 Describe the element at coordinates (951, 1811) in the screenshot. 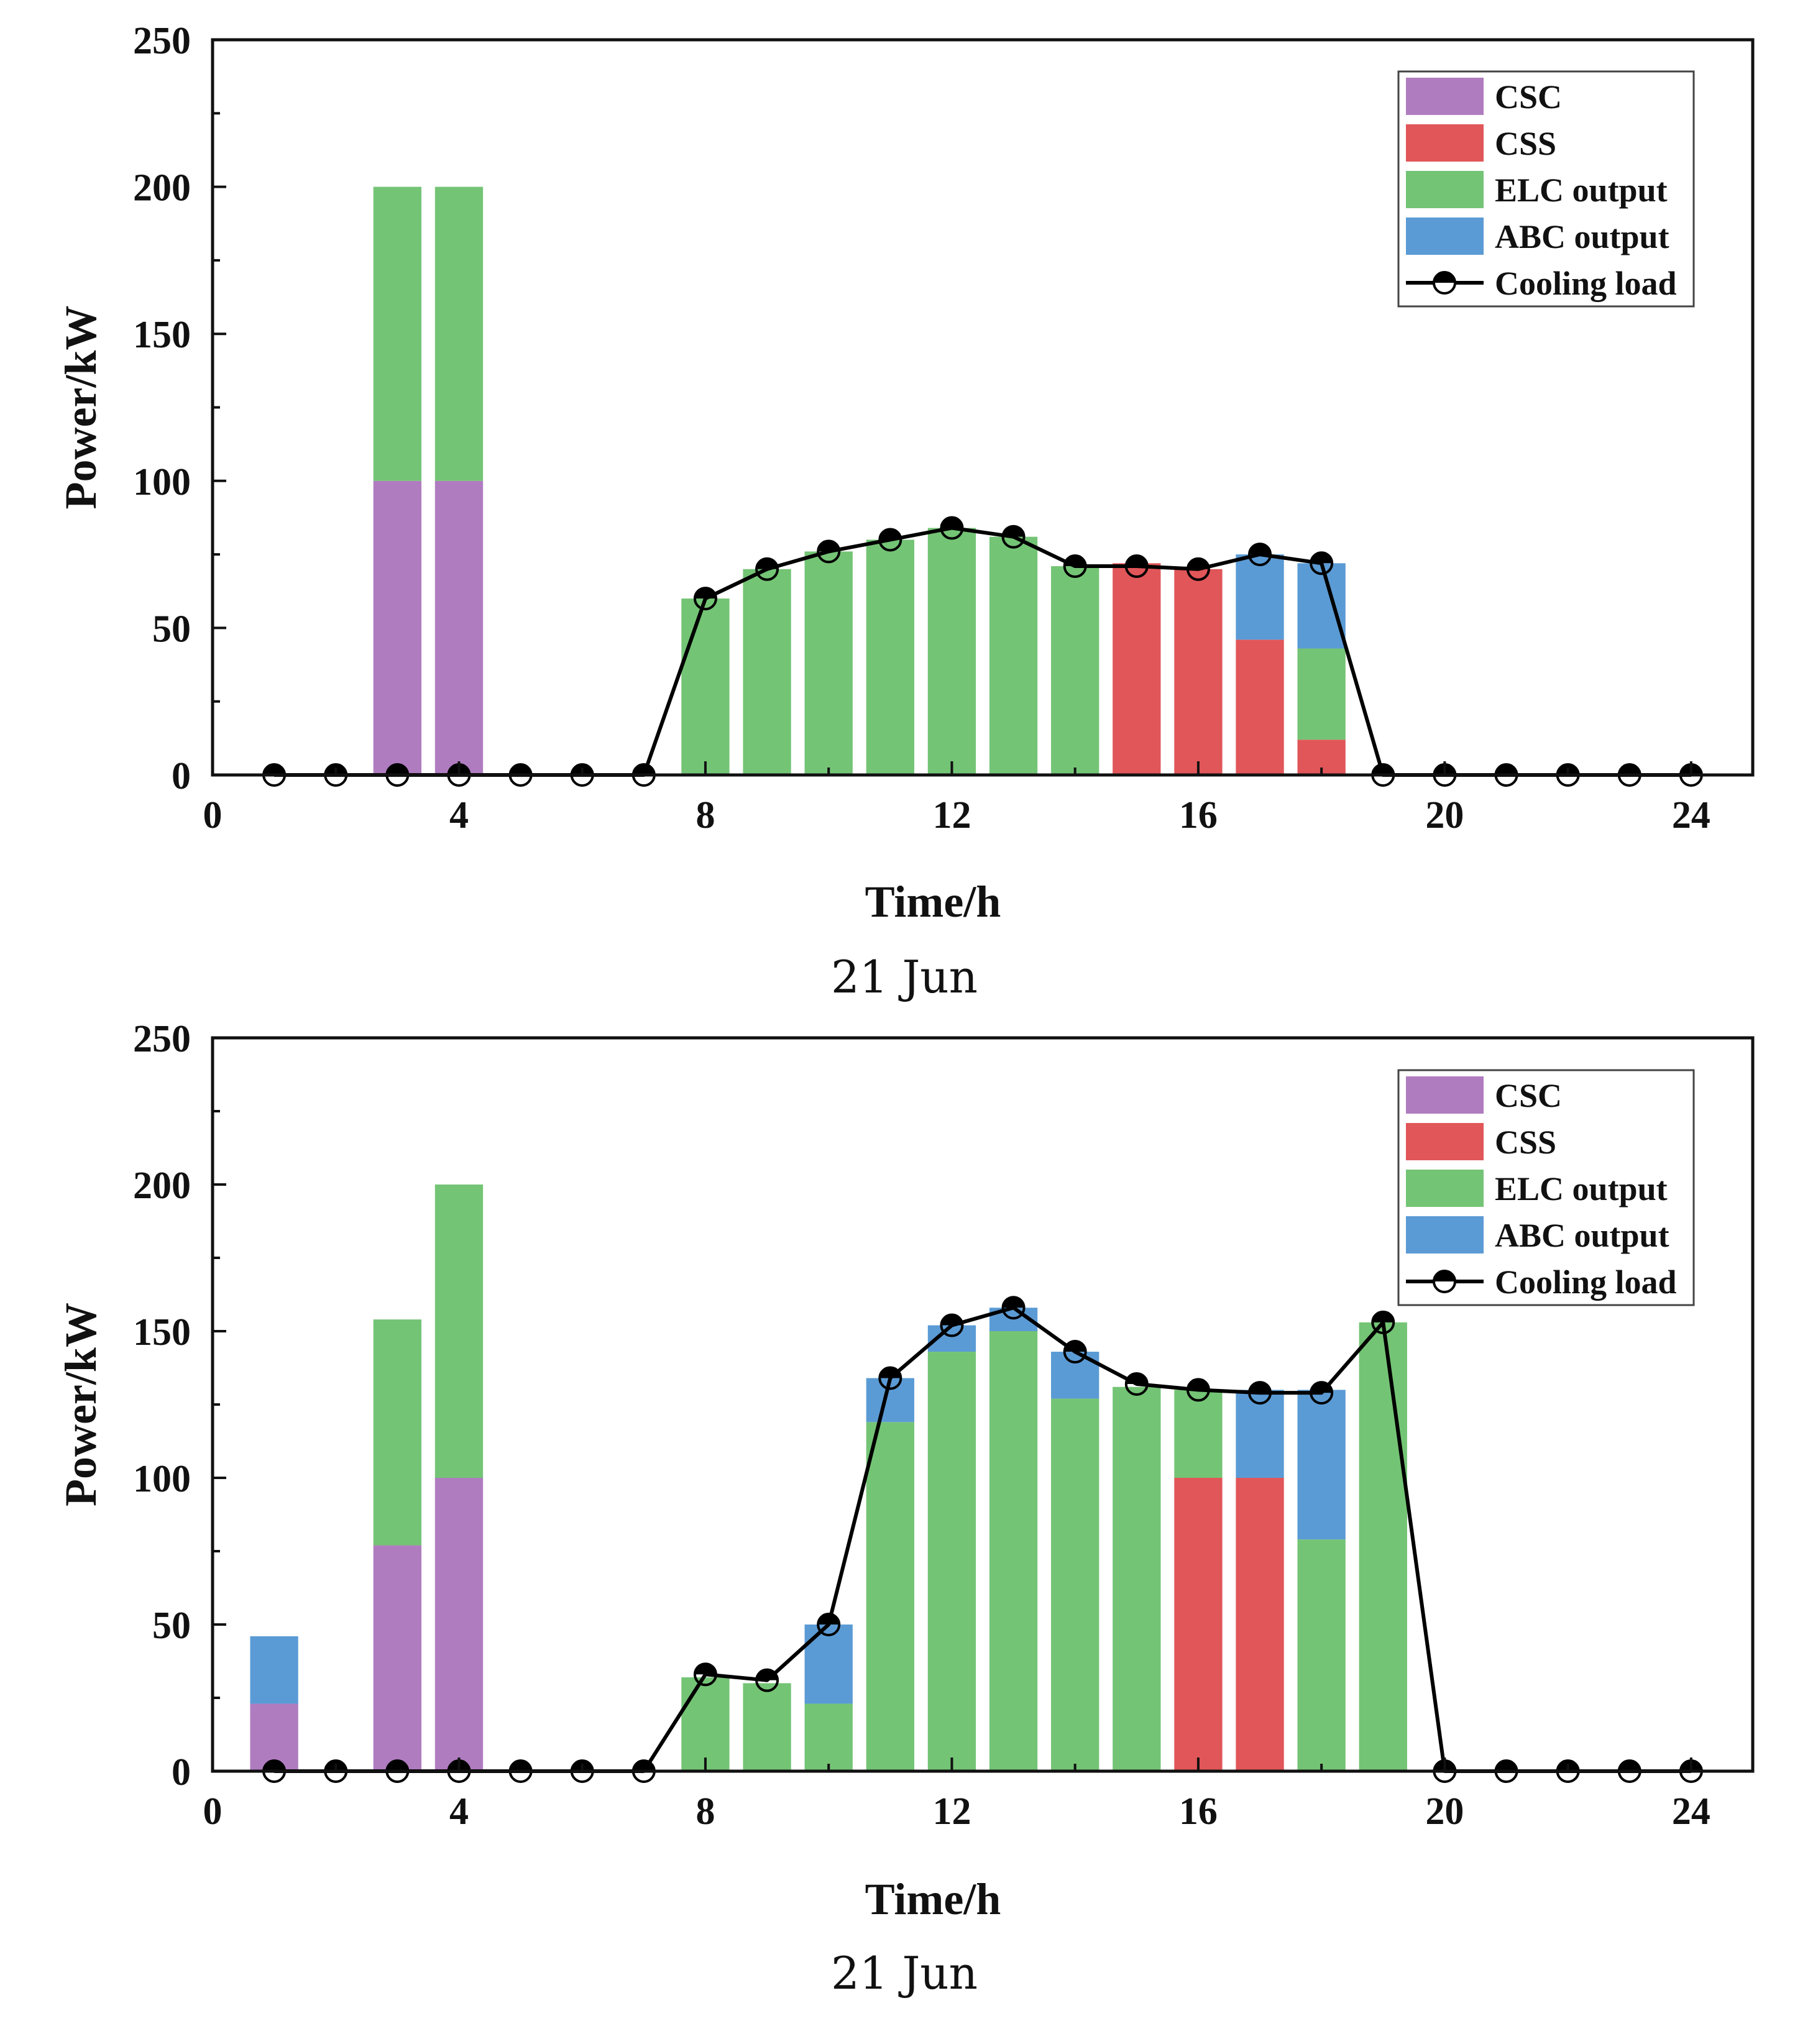

I see `x-tick-label: 12` at that location.